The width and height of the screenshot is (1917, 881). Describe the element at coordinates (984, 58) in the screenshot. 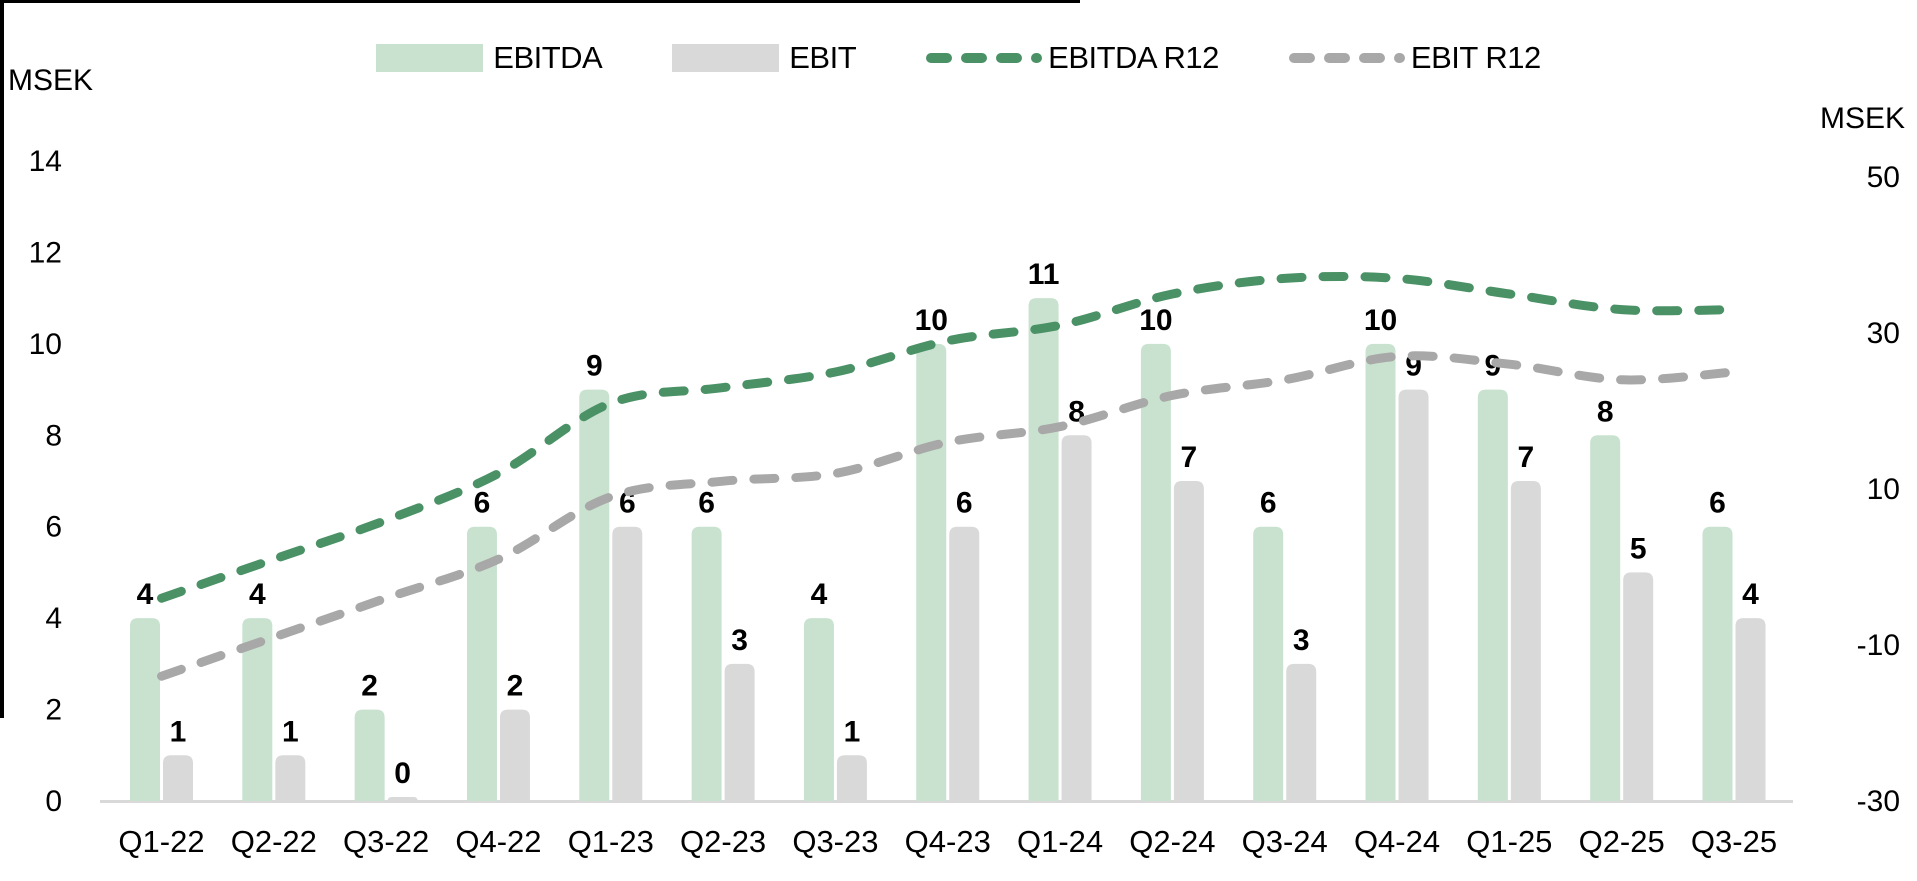

I see `ebitda-r12-dashed-line-swatch-icon` at that location.